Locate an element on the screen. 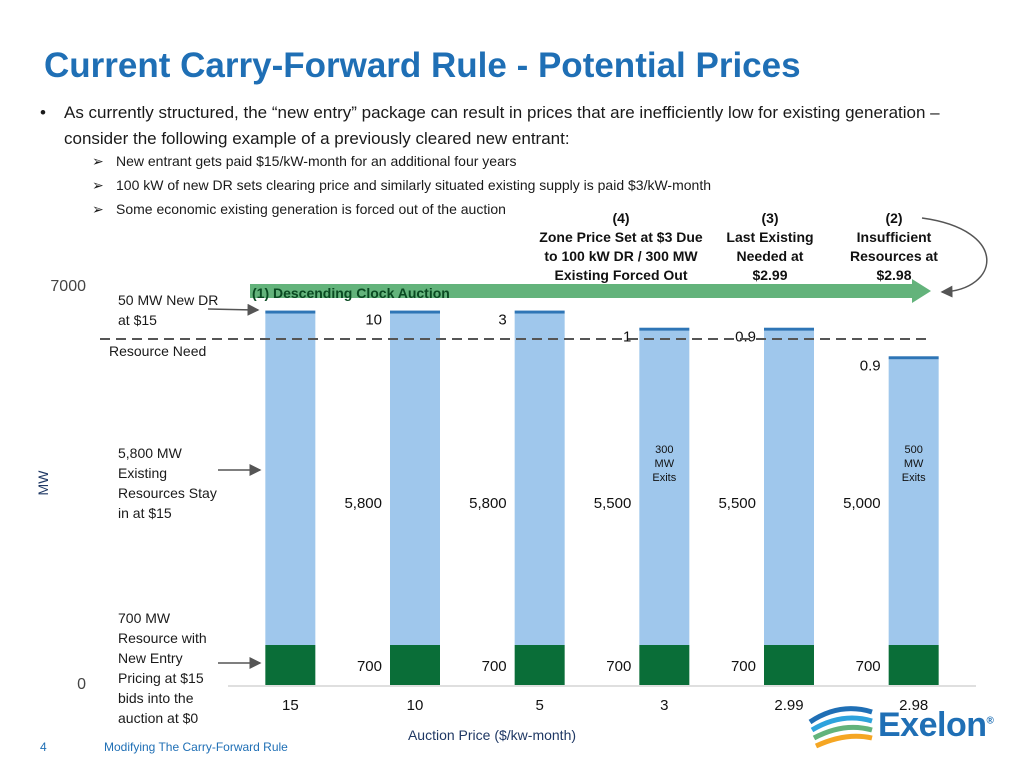 The image size is (1024, 768). descending-clock-arrow is located at coordinates (590, 291).